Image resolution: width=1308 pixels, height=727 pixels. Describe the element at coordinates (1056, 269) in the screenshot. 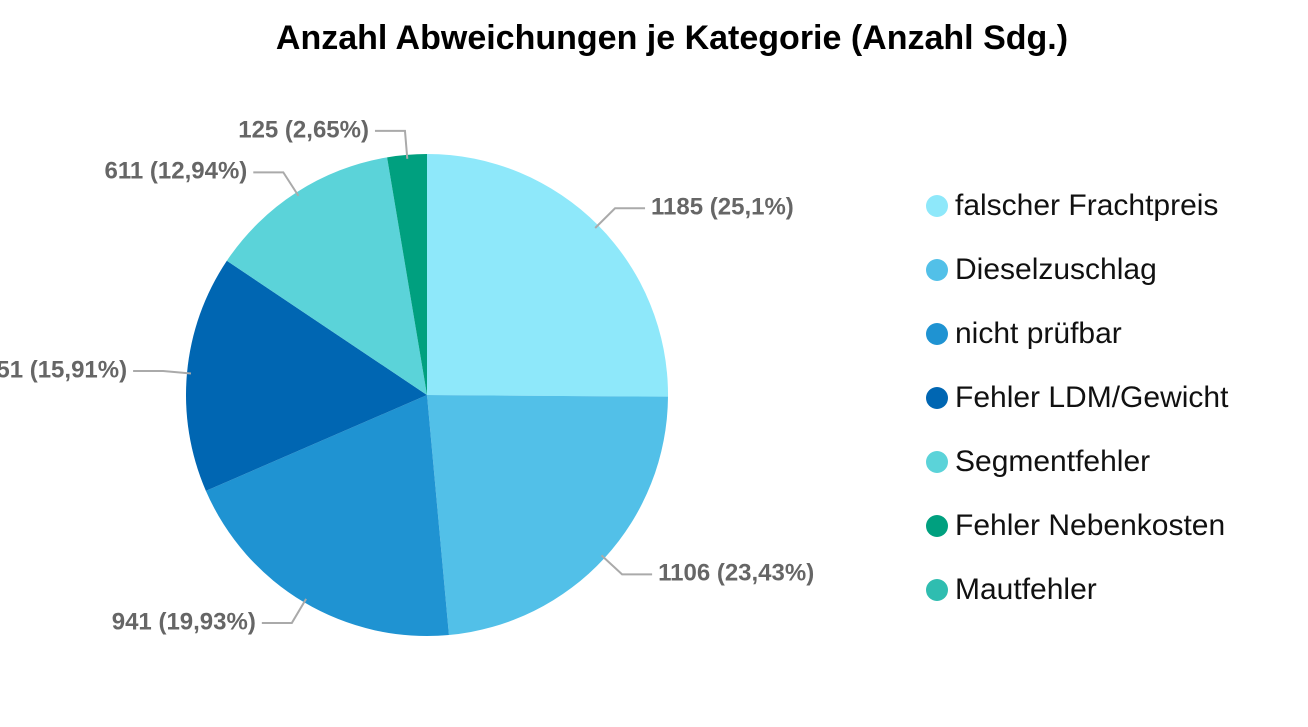

I see `legend-label: Dieselzuschlag` at that location.